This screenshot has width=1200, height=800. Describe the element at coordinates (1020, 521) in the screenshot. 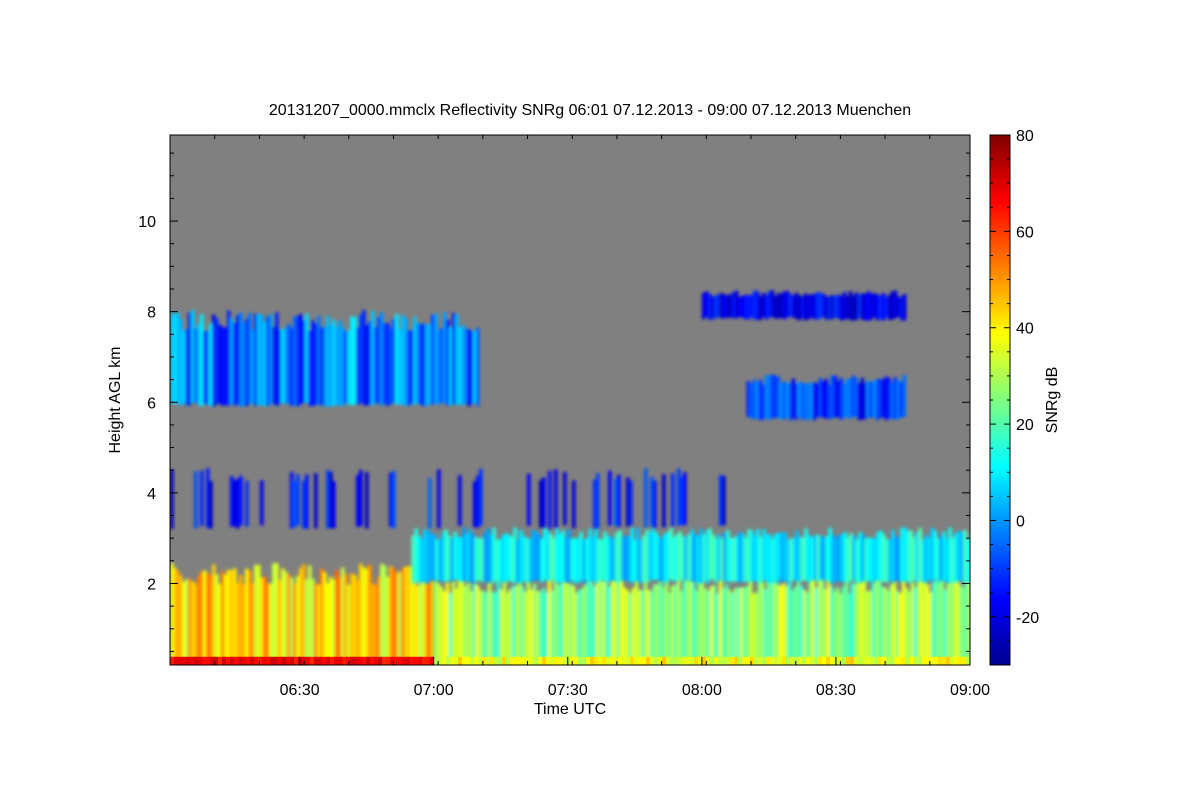

I see `colorbar-tick-label: 0` at that location.